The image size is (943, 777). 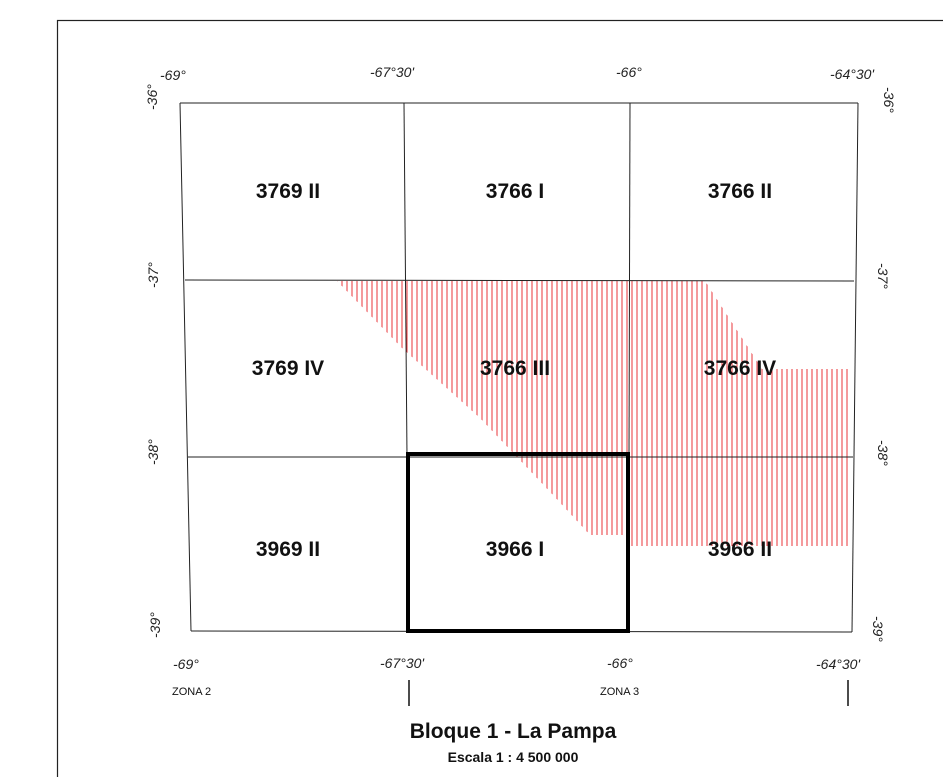 I want to click on lat-label-left-3: -38°, so click(x=153, y=452).